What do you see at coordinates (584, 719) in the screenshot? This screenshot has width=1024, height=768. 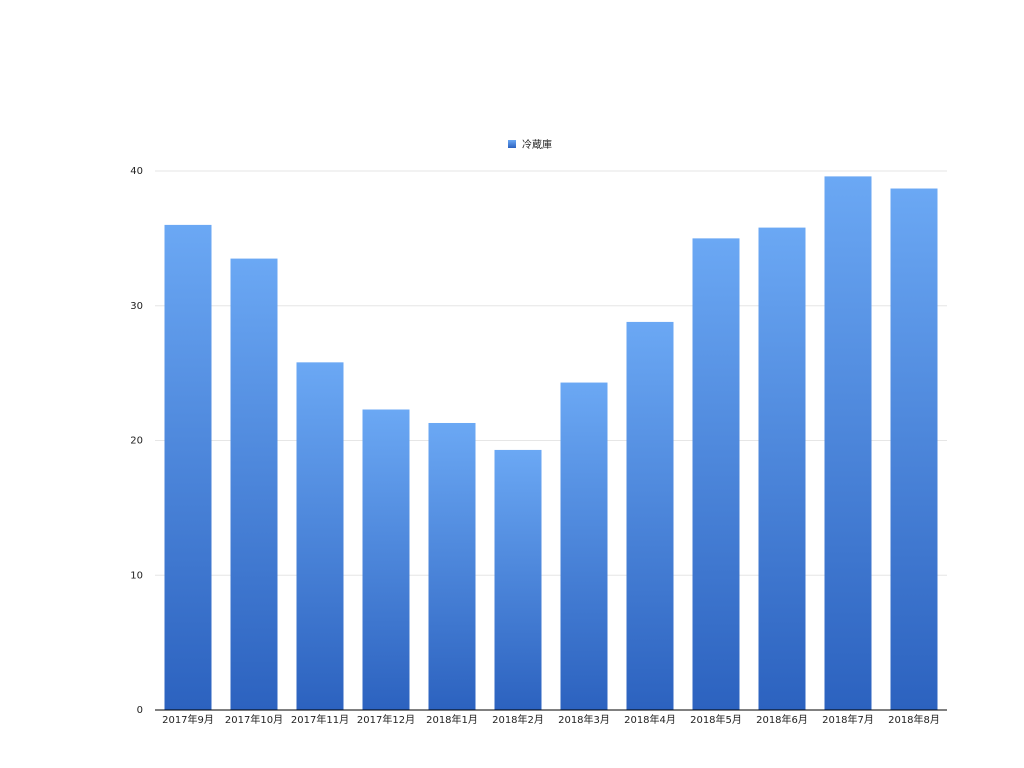 I see `x-tick-label: 2018年3月` at bounding box center [584, 719].